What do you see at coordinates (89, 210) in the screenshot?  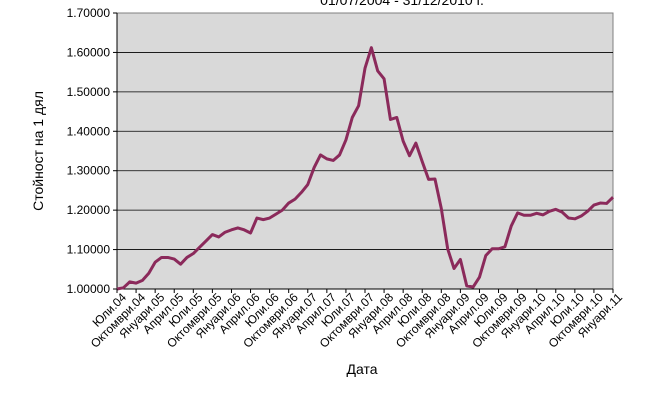 I see `y-tick-label: 1.20000` at bounding box center [89, 210].